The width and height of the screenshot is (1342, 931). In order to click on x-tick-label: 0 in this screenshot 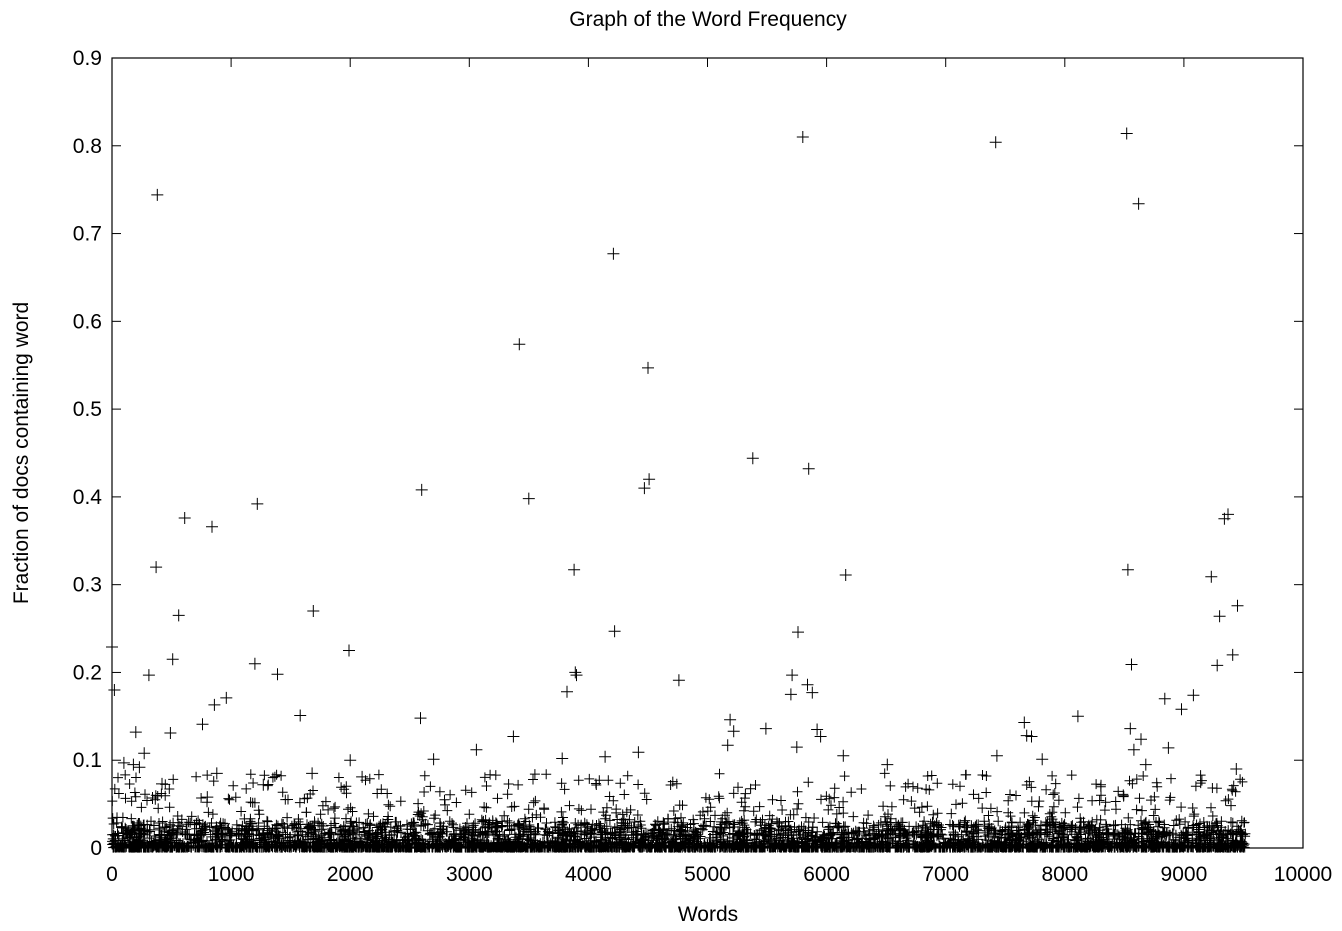, I will do `click(112, 874)`.